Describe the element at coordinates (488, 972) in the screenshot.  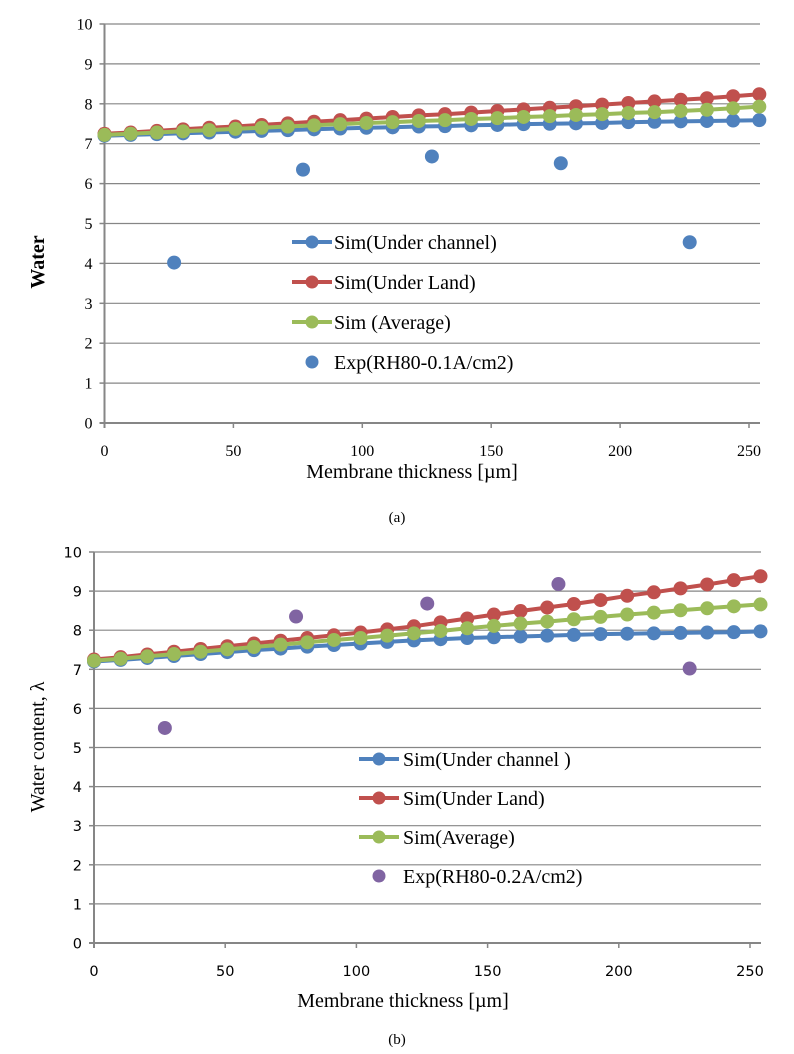
I see `x-tick-label: 150` at that location.